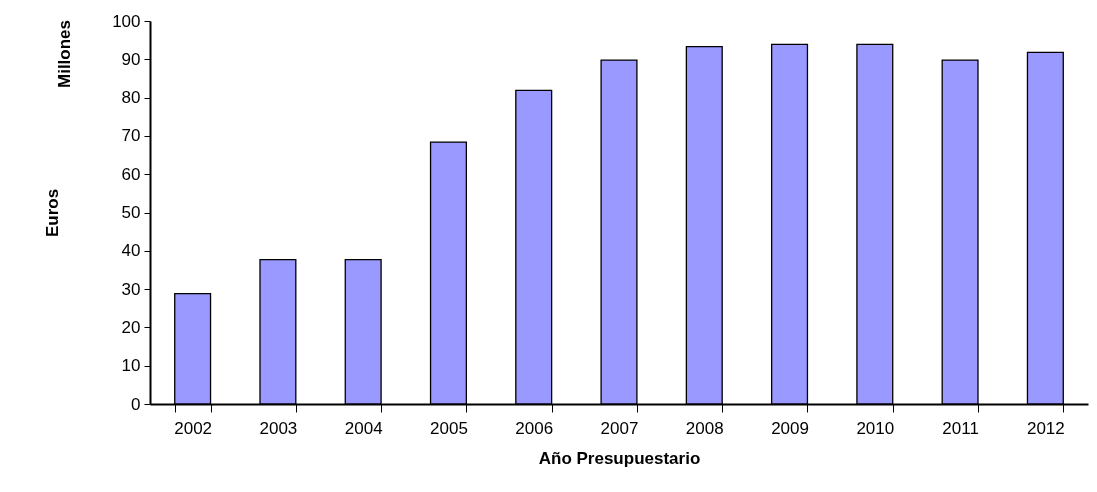 Image resolution: width=1097 pixels, height=492 pixels. Describe the element at coordinates (131, 136) in the screenshot. I see `y-tick-label: 70` at that location.